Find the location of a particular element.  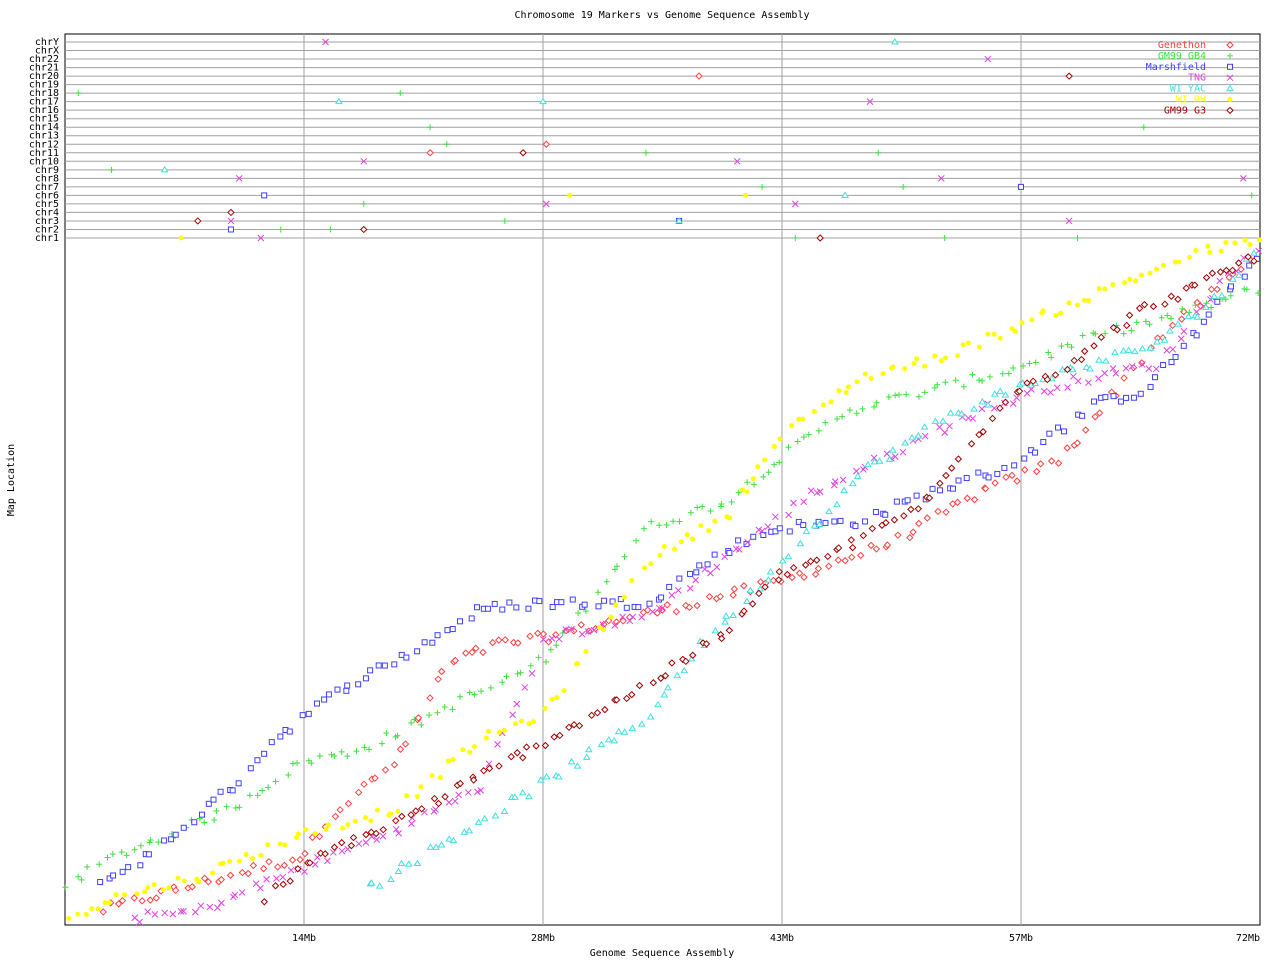

chromosome-row-label: chr8 is located at coordinates (47, 178).